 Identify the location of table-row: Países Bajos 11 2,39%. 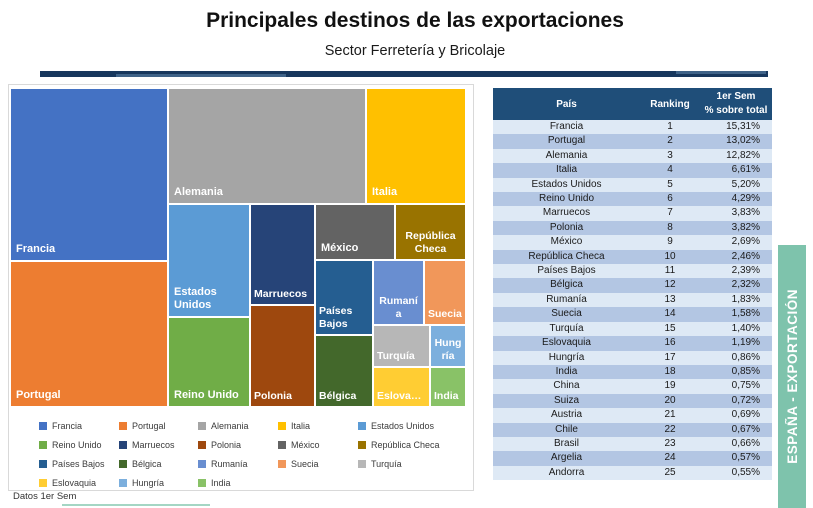
(632, 271).